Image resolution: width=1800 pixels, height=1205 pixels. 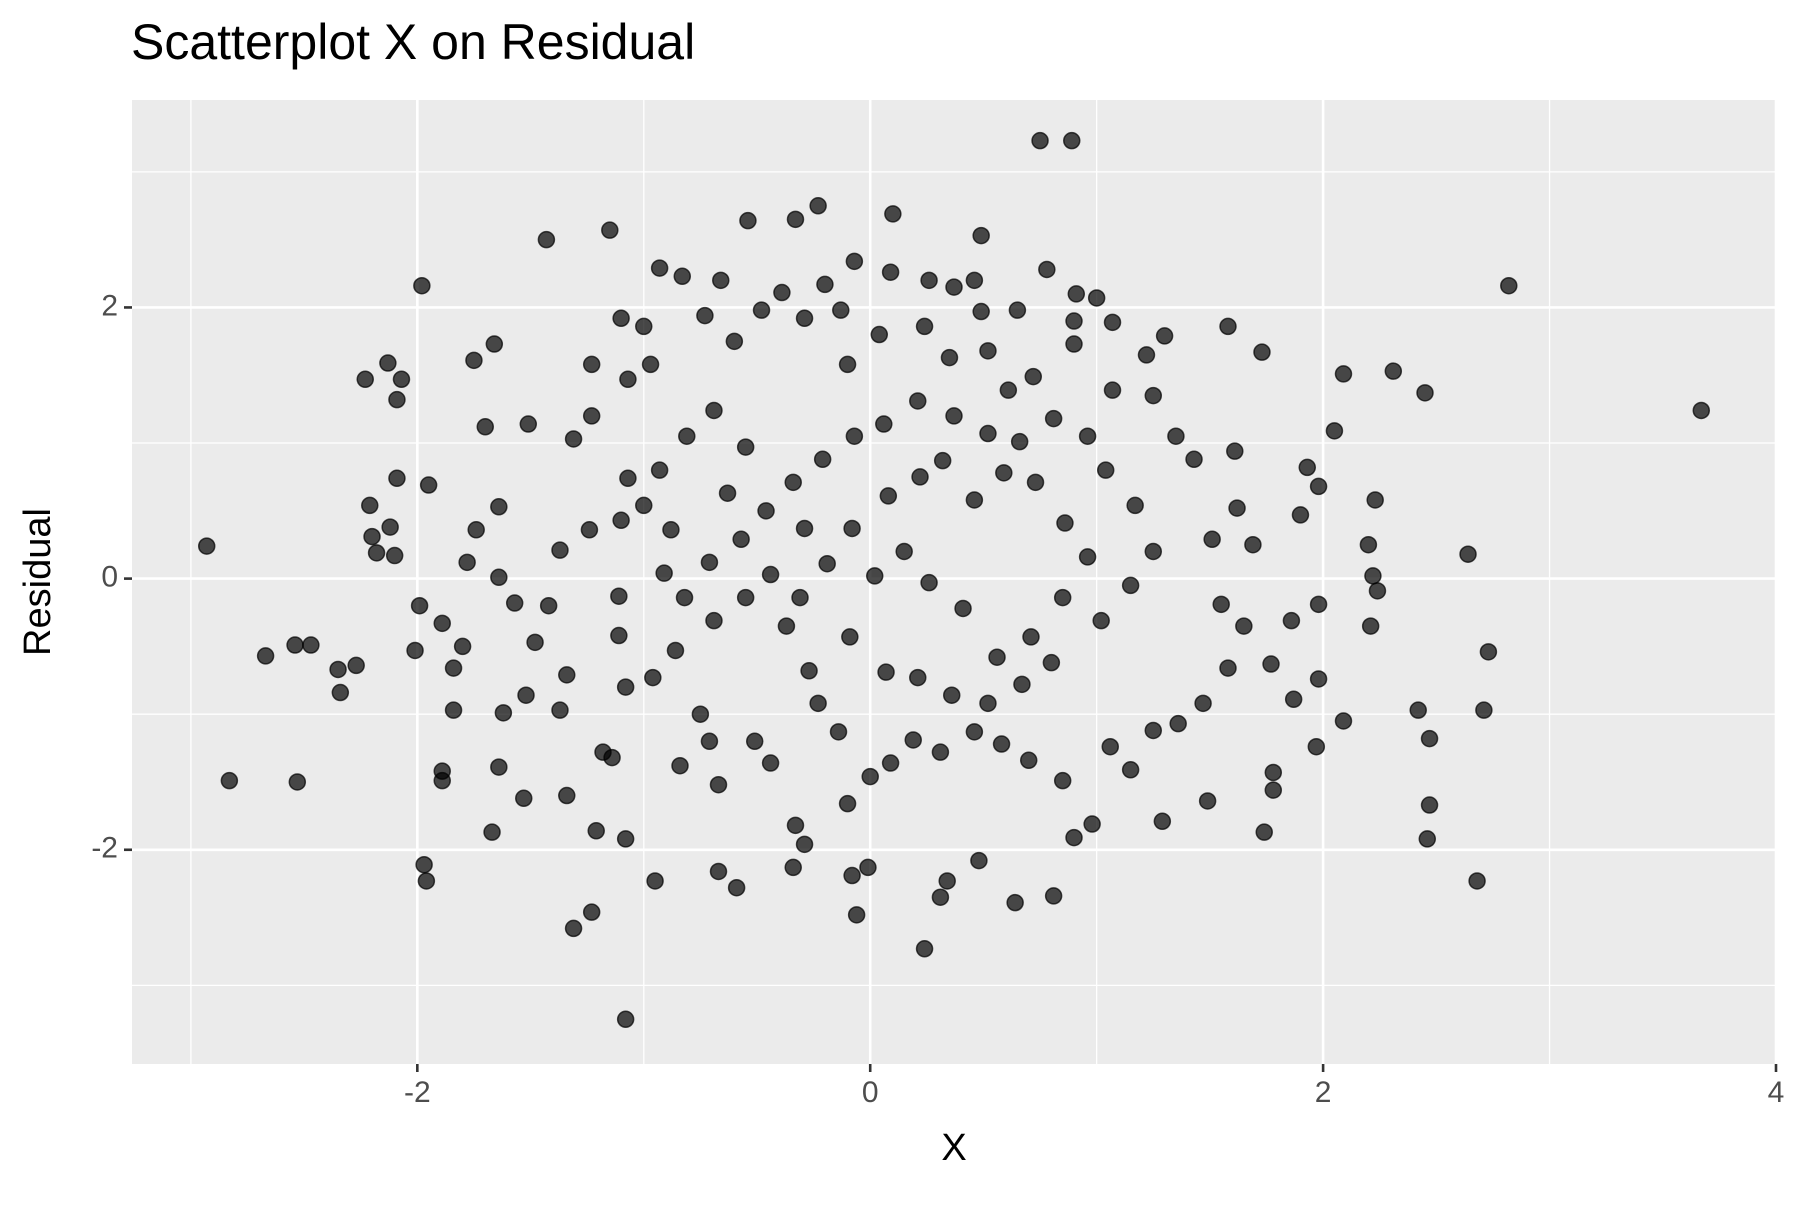 What do you see at coordinates (38, 582) in the screenshot?
I see `y-axis-title: Residual` at bounding box center [38, 582].